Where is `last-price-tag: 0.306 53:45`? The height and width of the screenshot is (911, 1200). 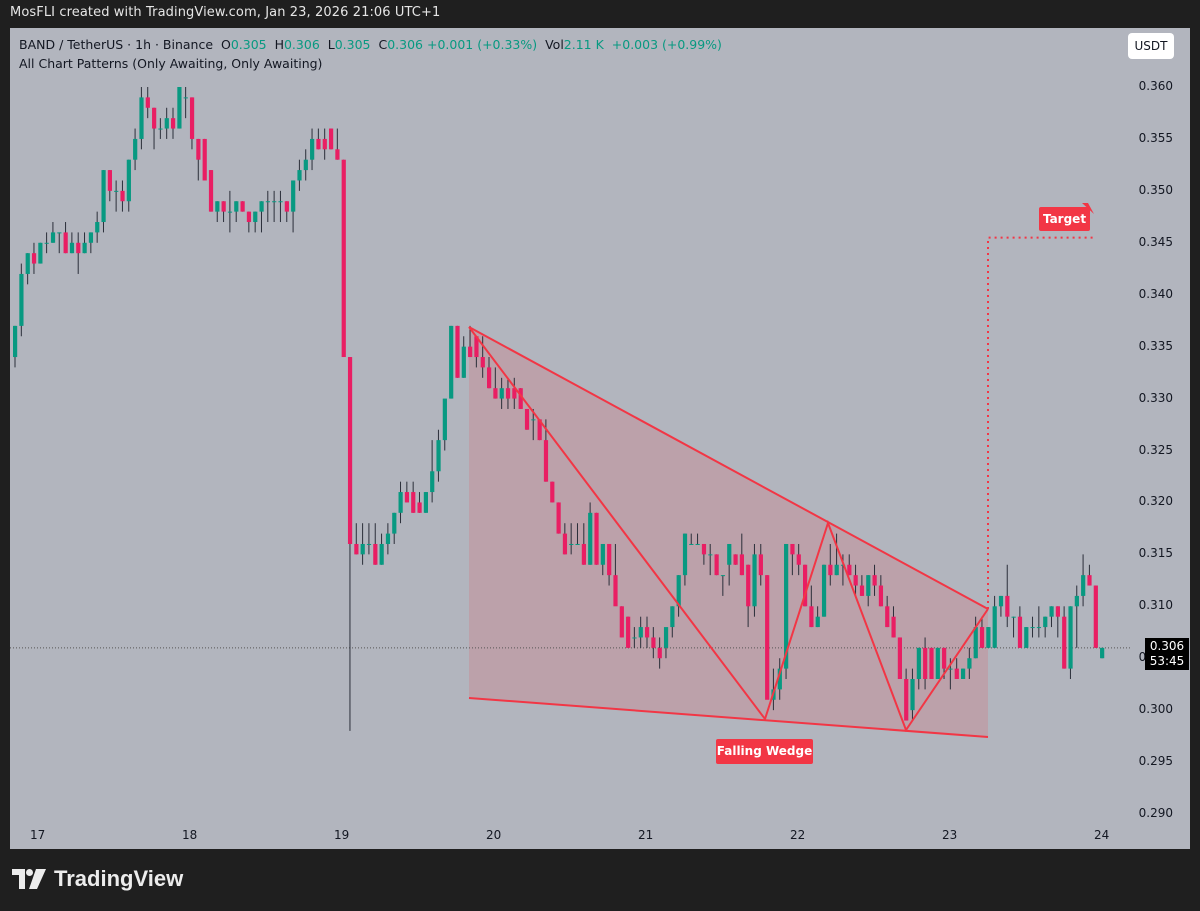 last-price-tag: 0.306 53:45 is located at coordinates (1167, 654).